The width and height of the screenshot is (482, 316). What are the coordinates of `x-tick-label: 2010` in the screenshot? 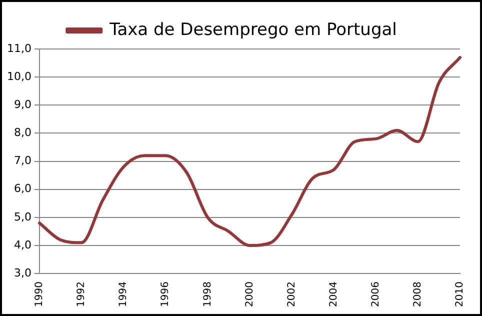 It's located at (460, 295).